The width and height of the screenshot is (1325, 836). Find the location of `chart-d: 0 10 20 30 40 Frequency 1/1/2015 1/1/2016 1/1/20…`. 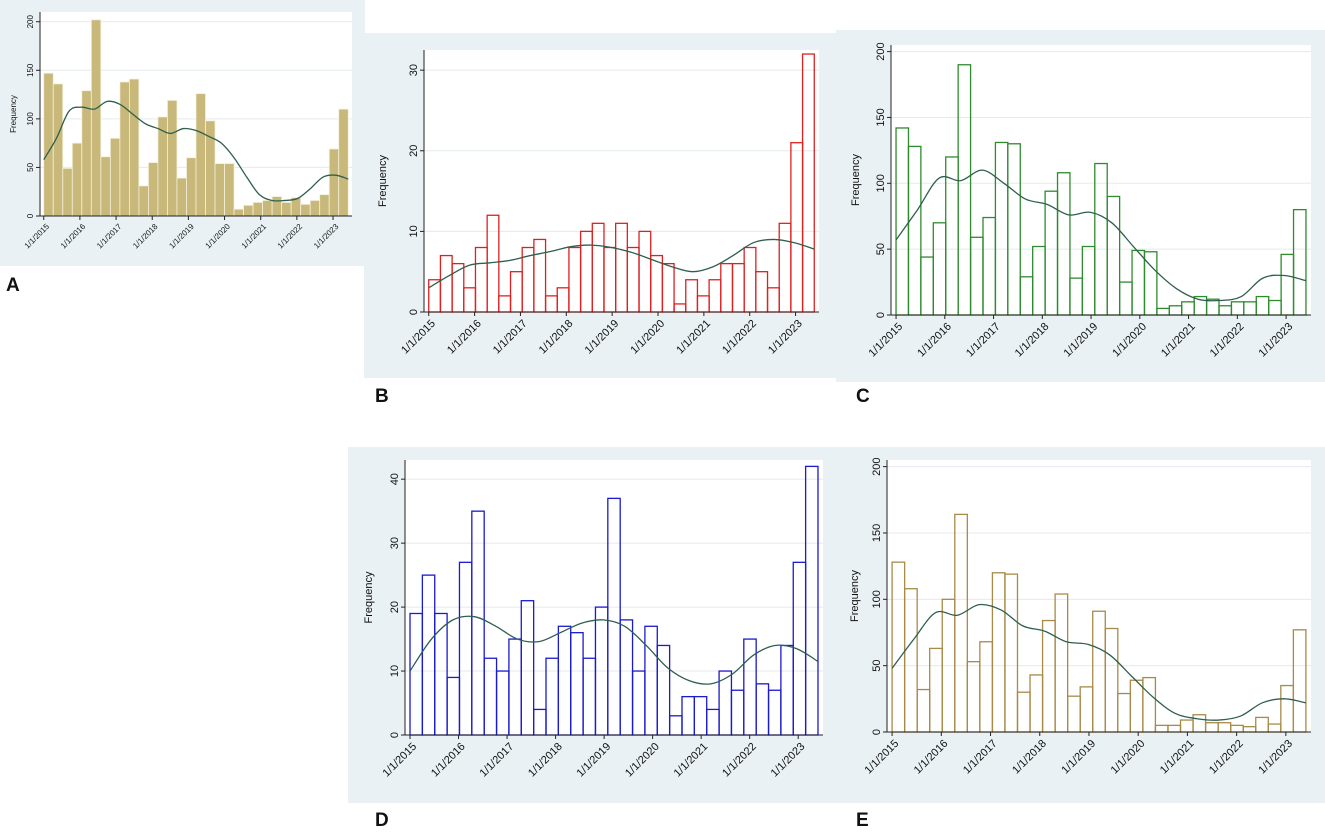

chart-d: 0 10 20 30 40 Frequency 1/1/2015 1/1/2016 1/1/20… is located at coordinates (593, 620).